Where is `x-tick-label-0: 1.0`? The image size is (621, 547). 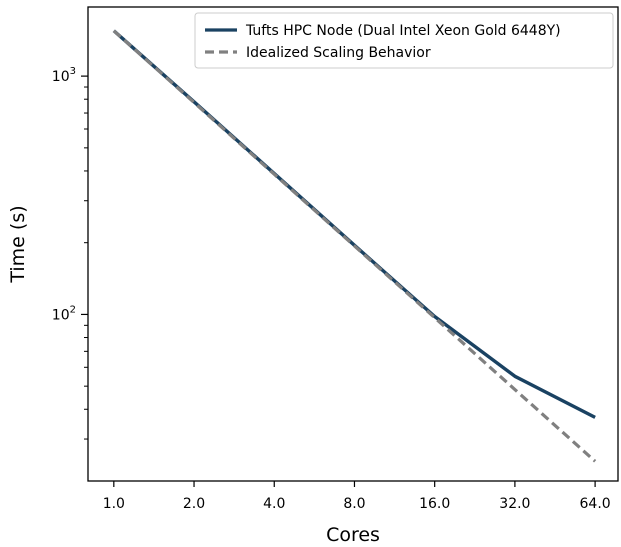
x-tick-label-0: 1.0 is located at coordinates (114, 504).